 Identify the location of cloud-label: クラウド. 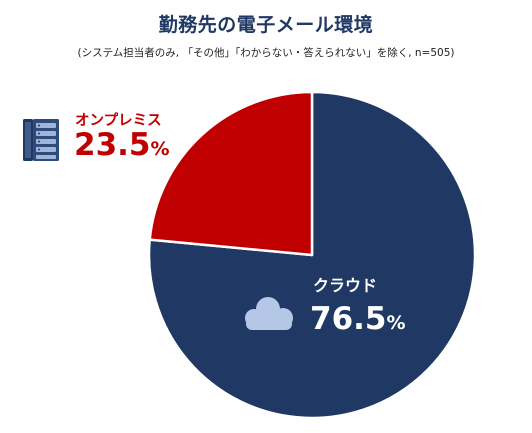
(345, 285).